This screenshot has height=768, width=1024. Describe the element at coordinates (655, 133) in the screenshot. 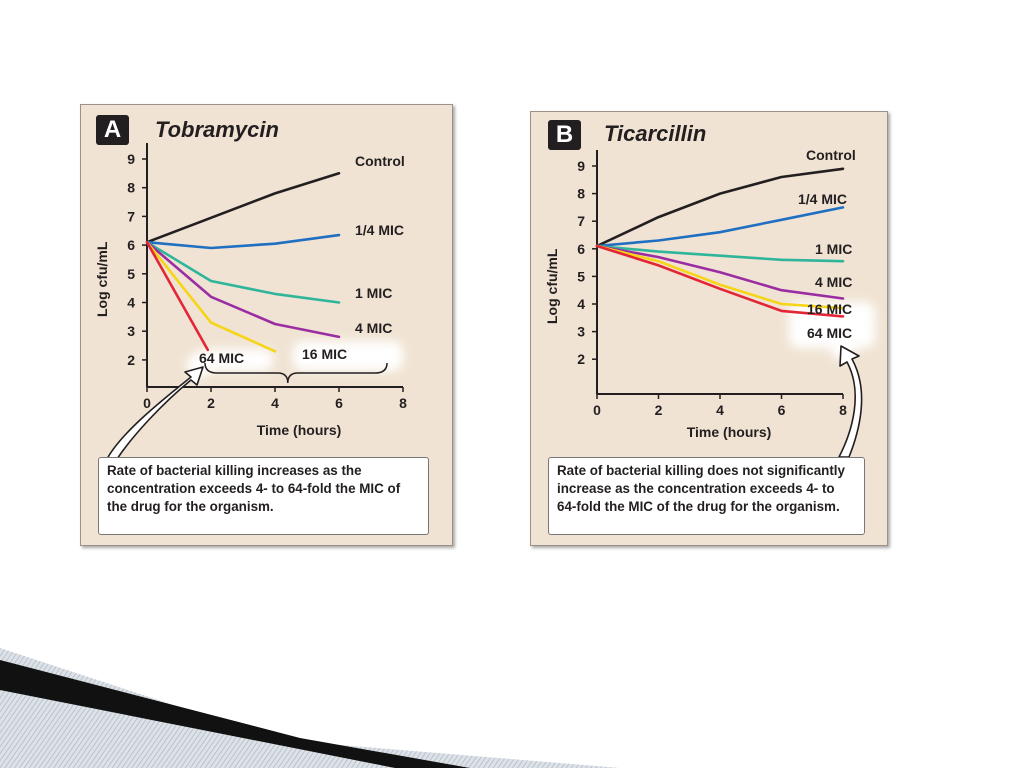

I see `panel-b-drug-title: Ticarcillin` at that location.